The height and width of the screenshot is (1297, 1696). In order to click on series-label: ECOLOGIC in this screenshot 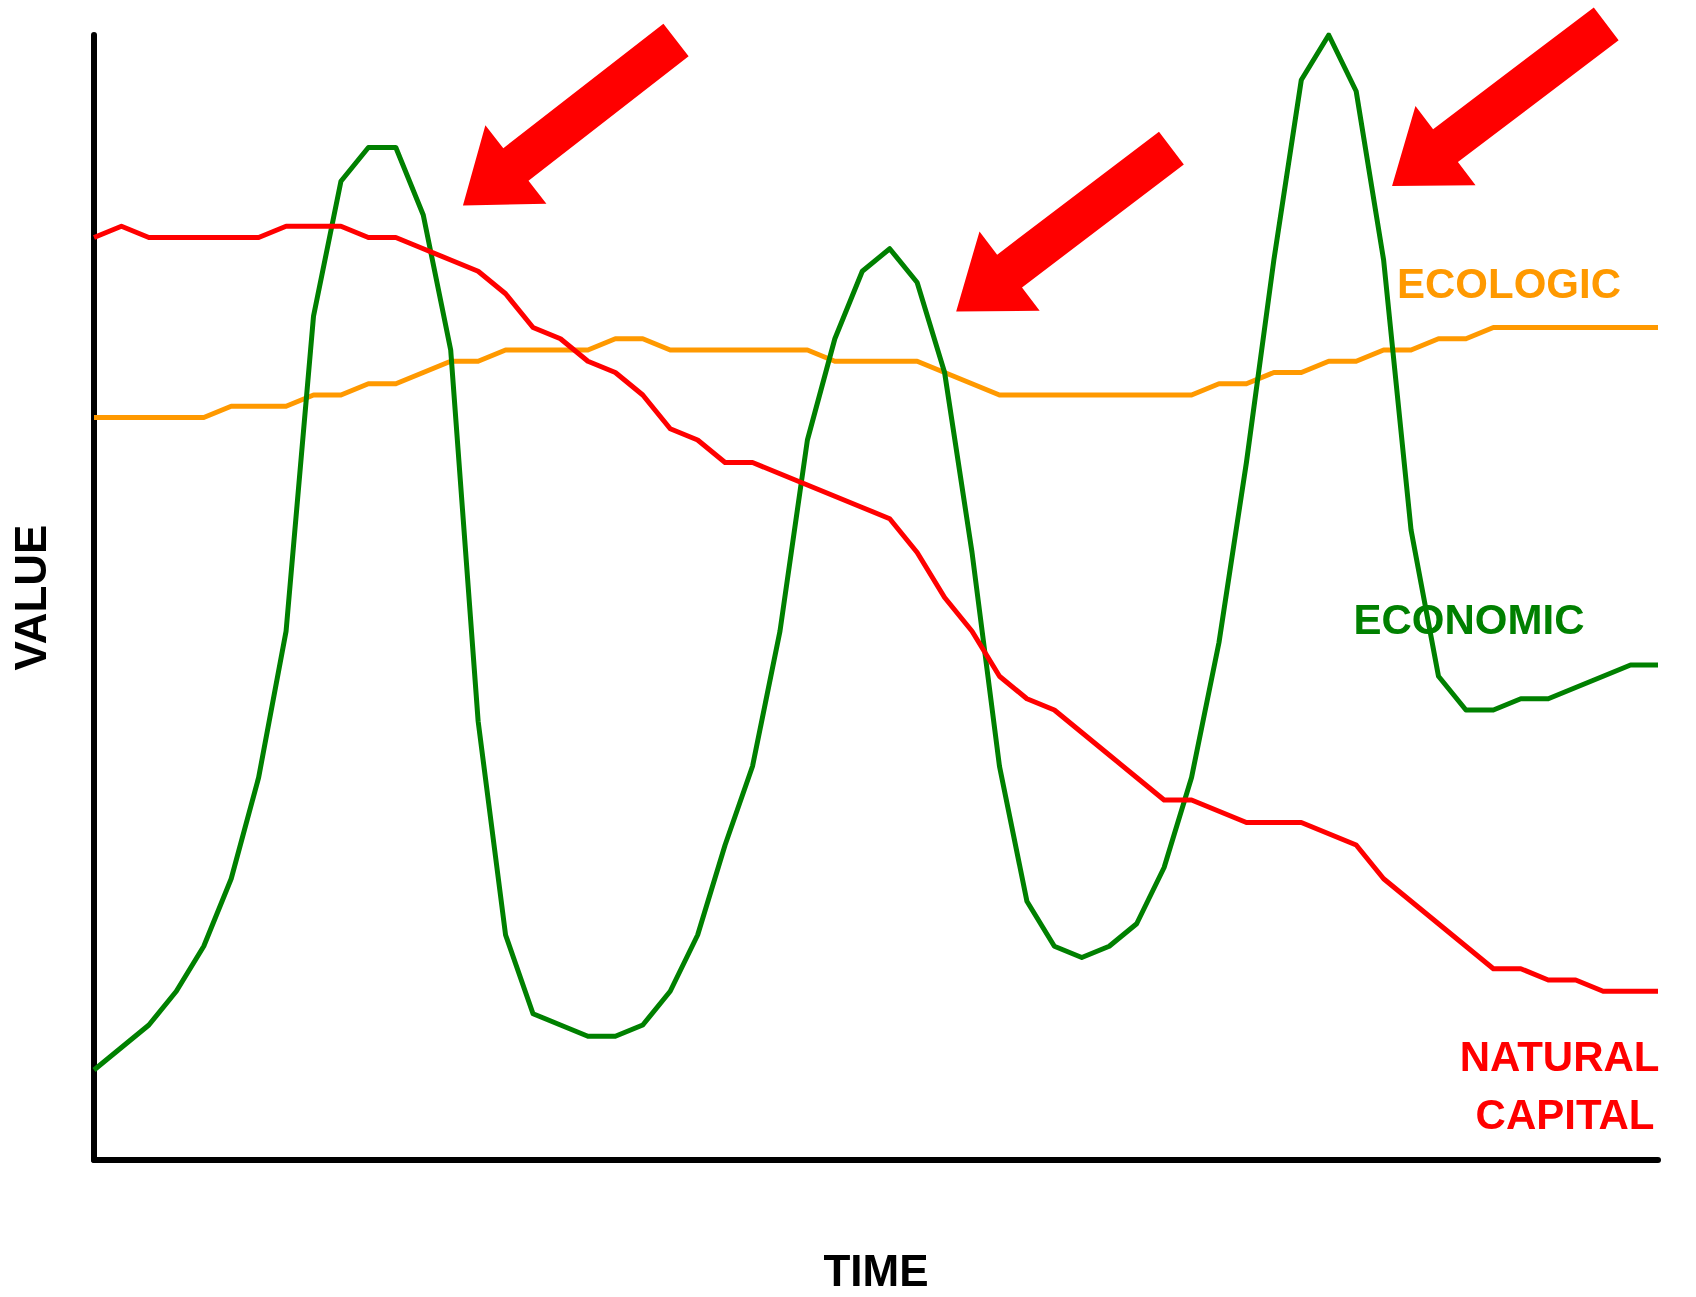, I will do `click(1509, 283)`.